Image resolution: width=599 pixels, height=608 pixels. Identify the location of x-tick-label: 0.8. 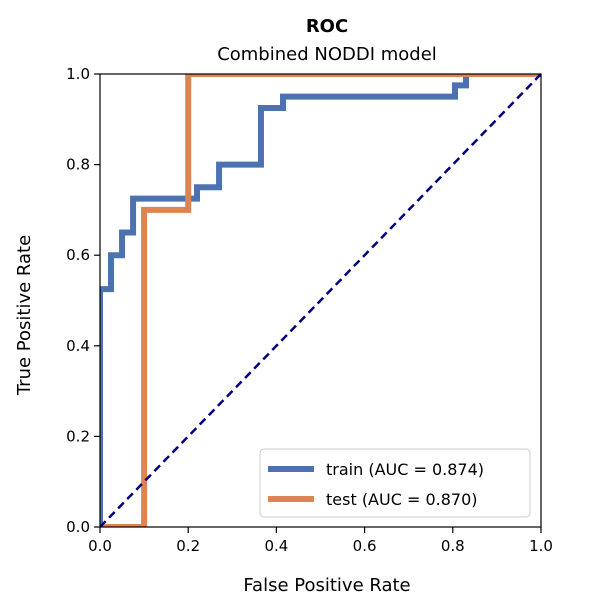
(453, 546).